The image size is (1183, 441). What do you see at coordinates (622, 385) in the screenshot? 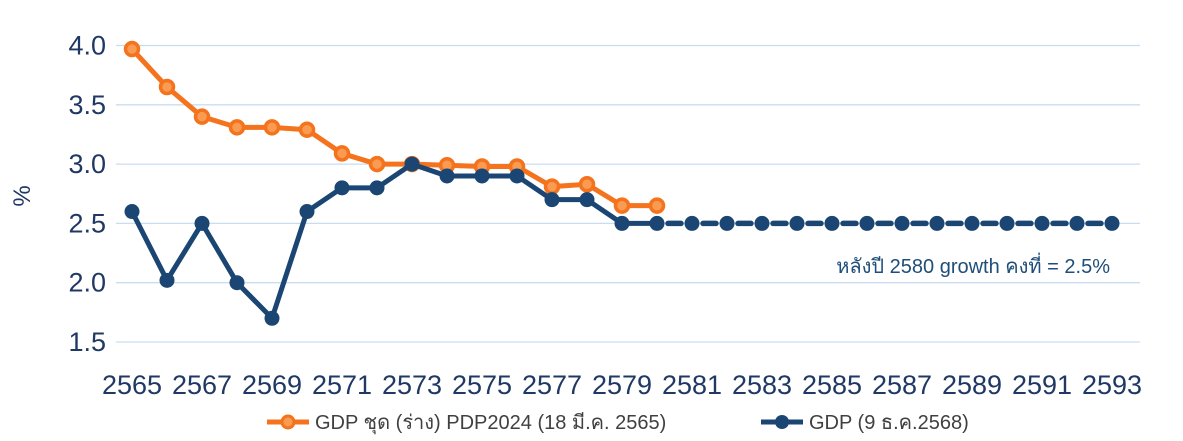
I see `x-tick-label: 2579` at bounding box center [622, 385].